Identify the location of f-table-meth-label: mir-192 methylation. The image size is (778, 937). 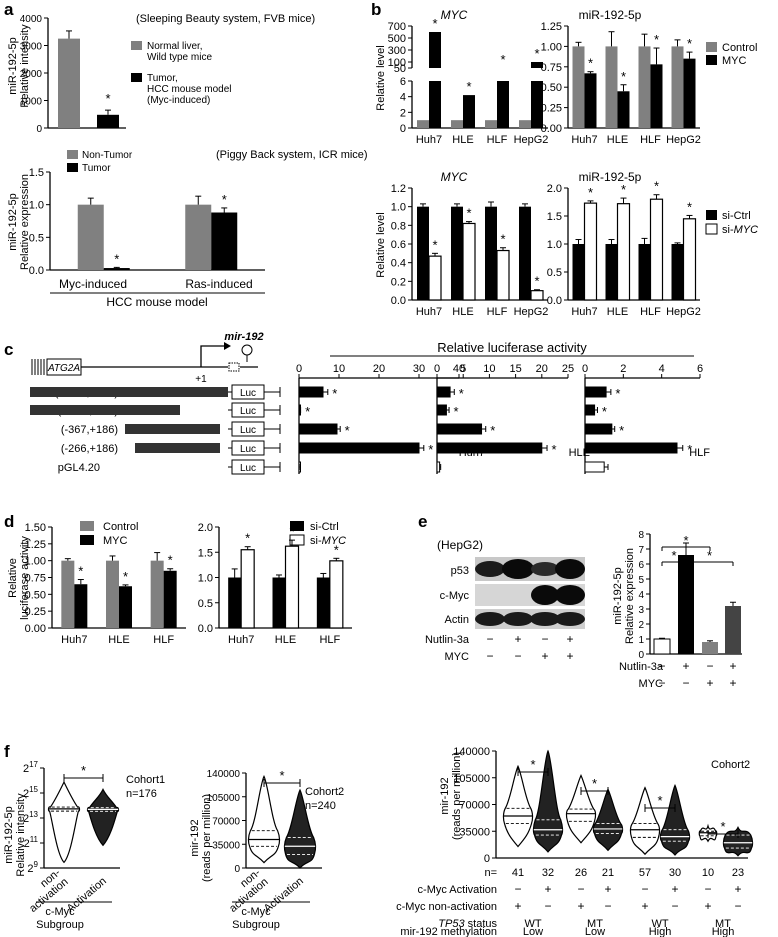
(448, 931).